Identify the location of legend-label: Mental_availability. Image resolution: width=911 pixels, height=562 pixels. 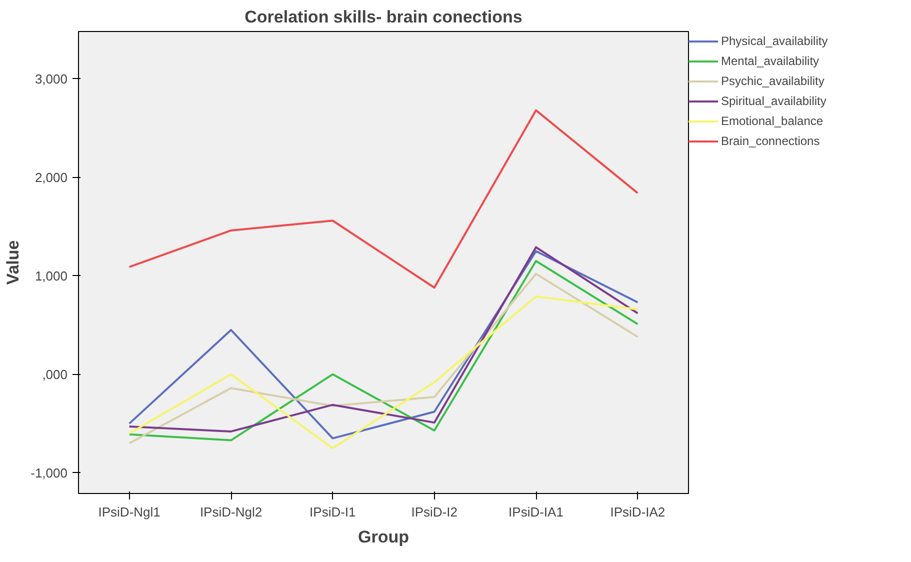
(770, 61).